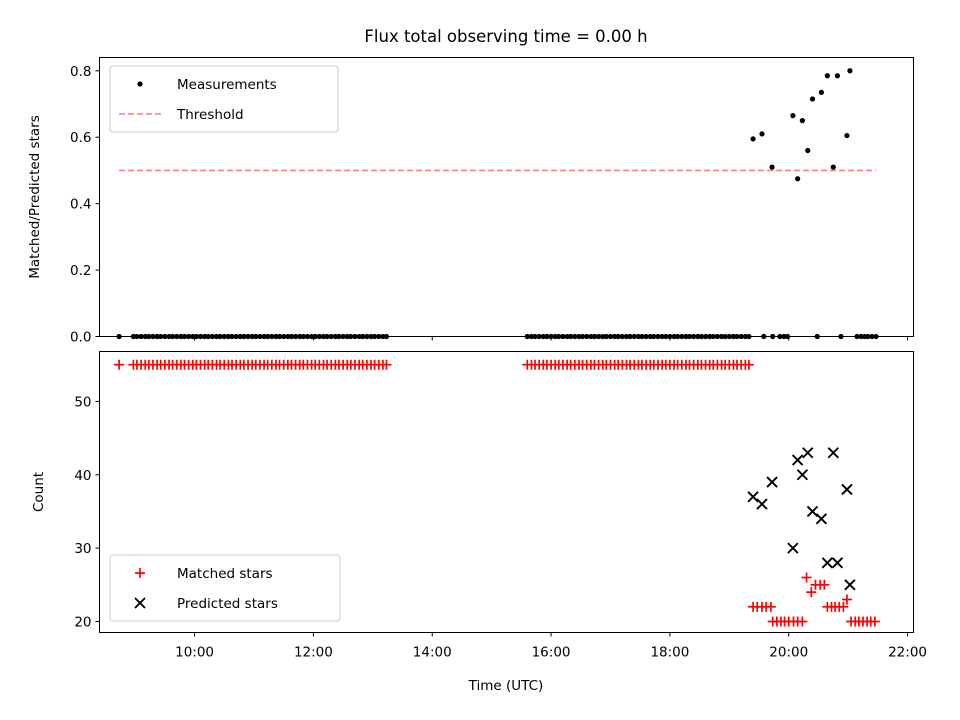  What do you see at coordinates (140, 603) in the screenshot?
I see `legend-swatch-predicted-stars` at bounding box center [140, 603].